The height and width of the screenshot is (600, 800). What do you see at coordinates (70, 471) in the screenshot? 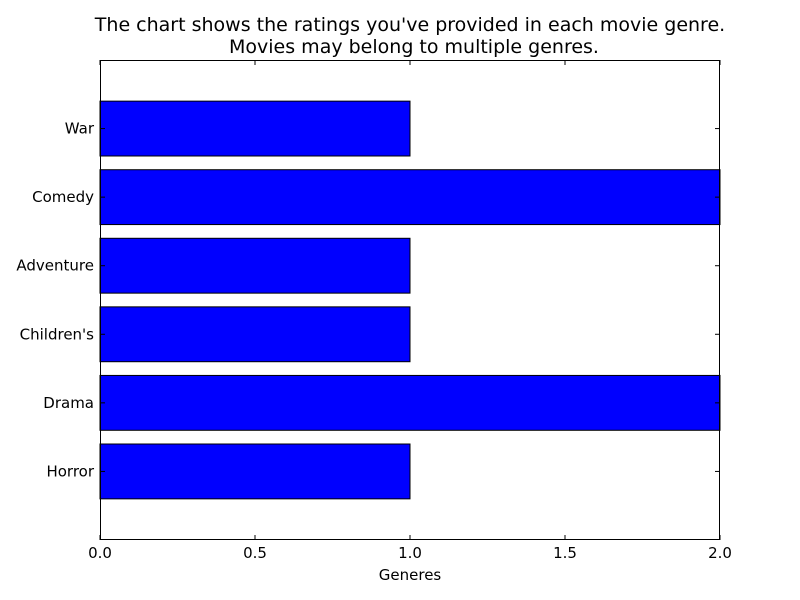
I see `y-tick-label: Horror` at bounding box center [70, 471].